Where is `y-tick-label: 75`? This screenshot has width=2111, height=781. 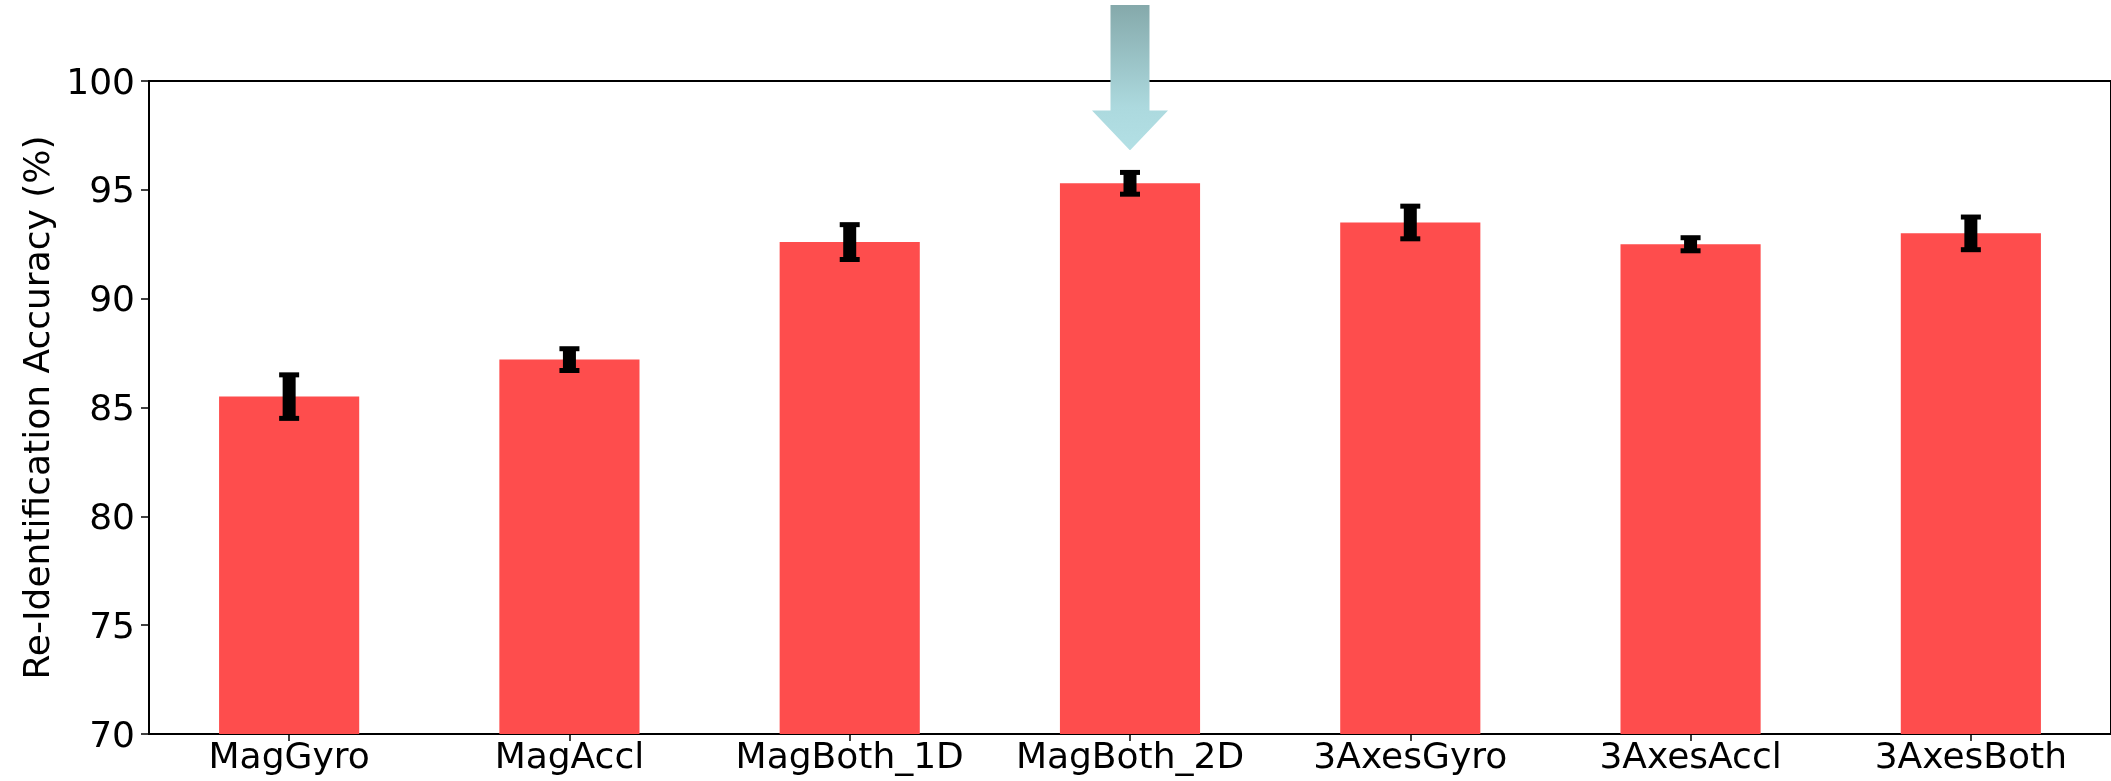 y-tick-label: 75 is located at coordinates (112, 625).